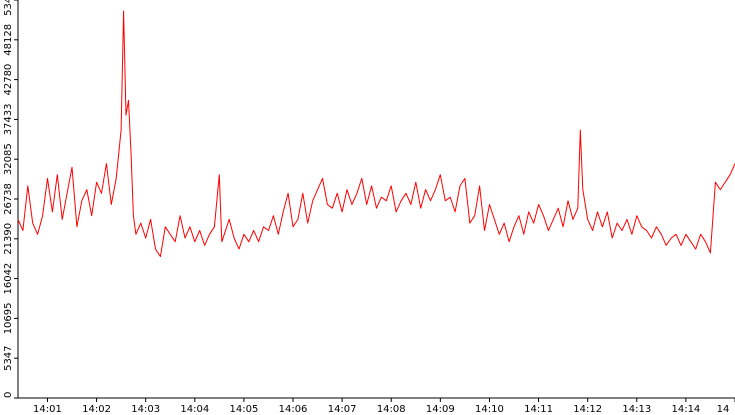  Describe the element at coordinates (96, 409) in the screenshot. I see `x-tick-label: 14:02` at that location.